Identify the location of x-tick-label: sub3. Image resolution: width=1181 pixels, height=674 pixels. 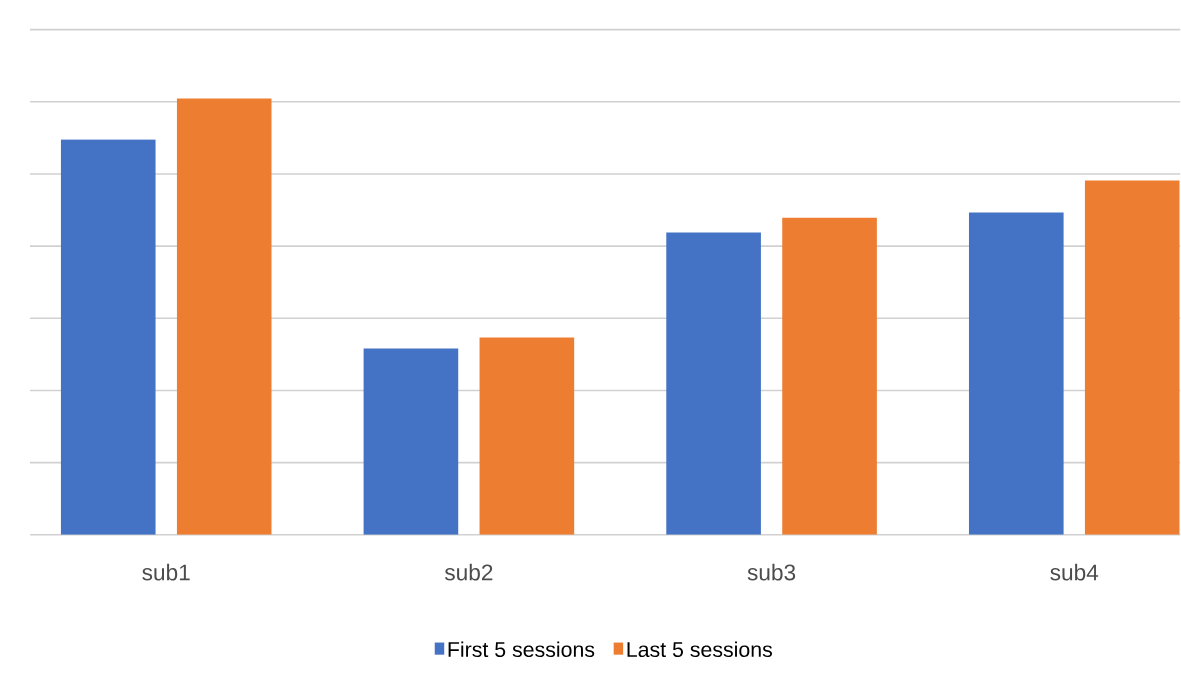
(771, 572).